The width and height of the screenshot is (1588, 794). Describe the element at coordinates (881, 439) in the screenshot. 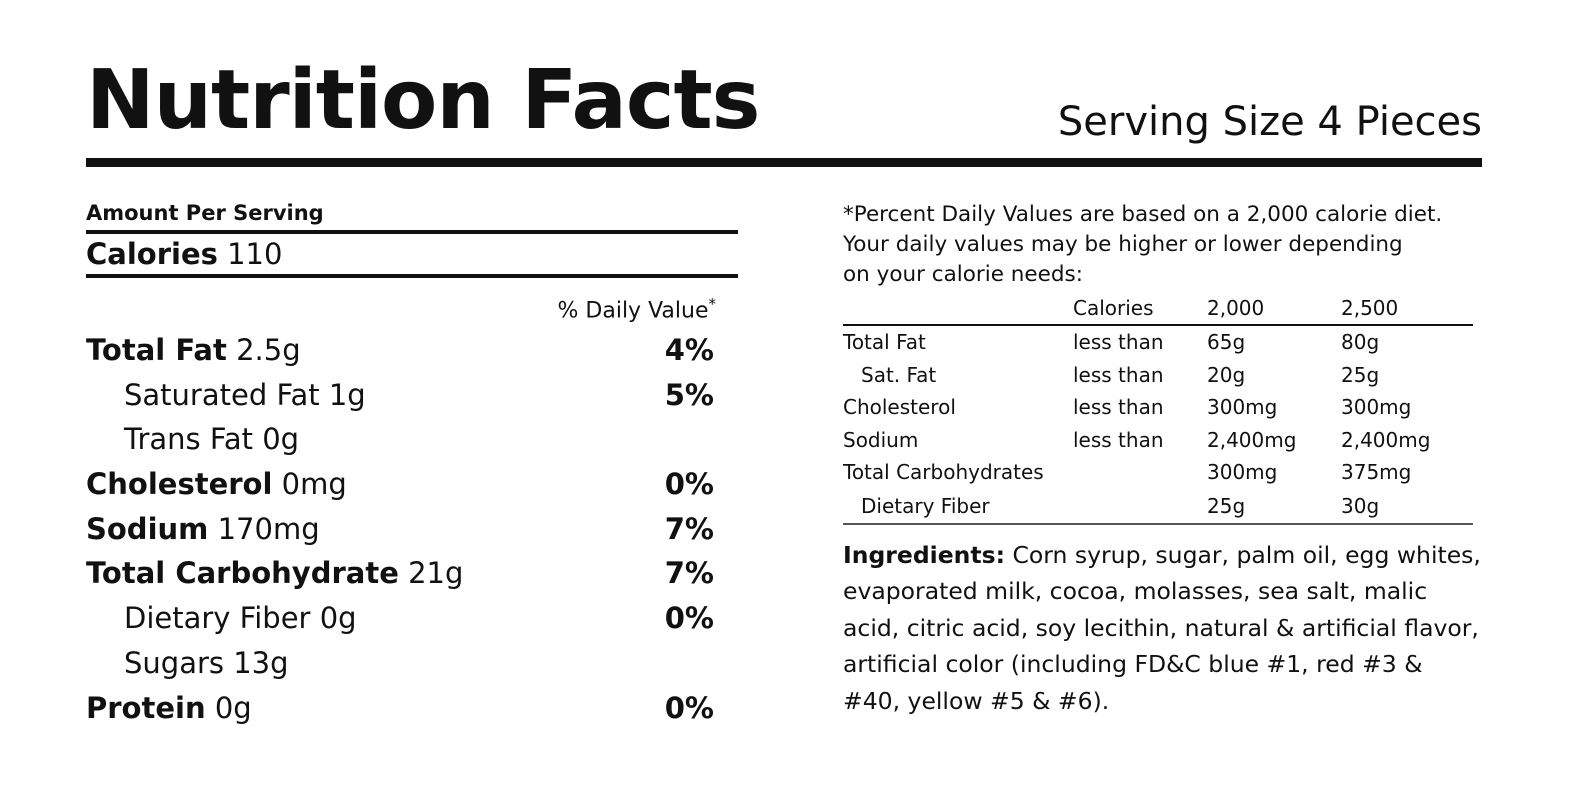

I see `table-cell: Sodium` at that location.